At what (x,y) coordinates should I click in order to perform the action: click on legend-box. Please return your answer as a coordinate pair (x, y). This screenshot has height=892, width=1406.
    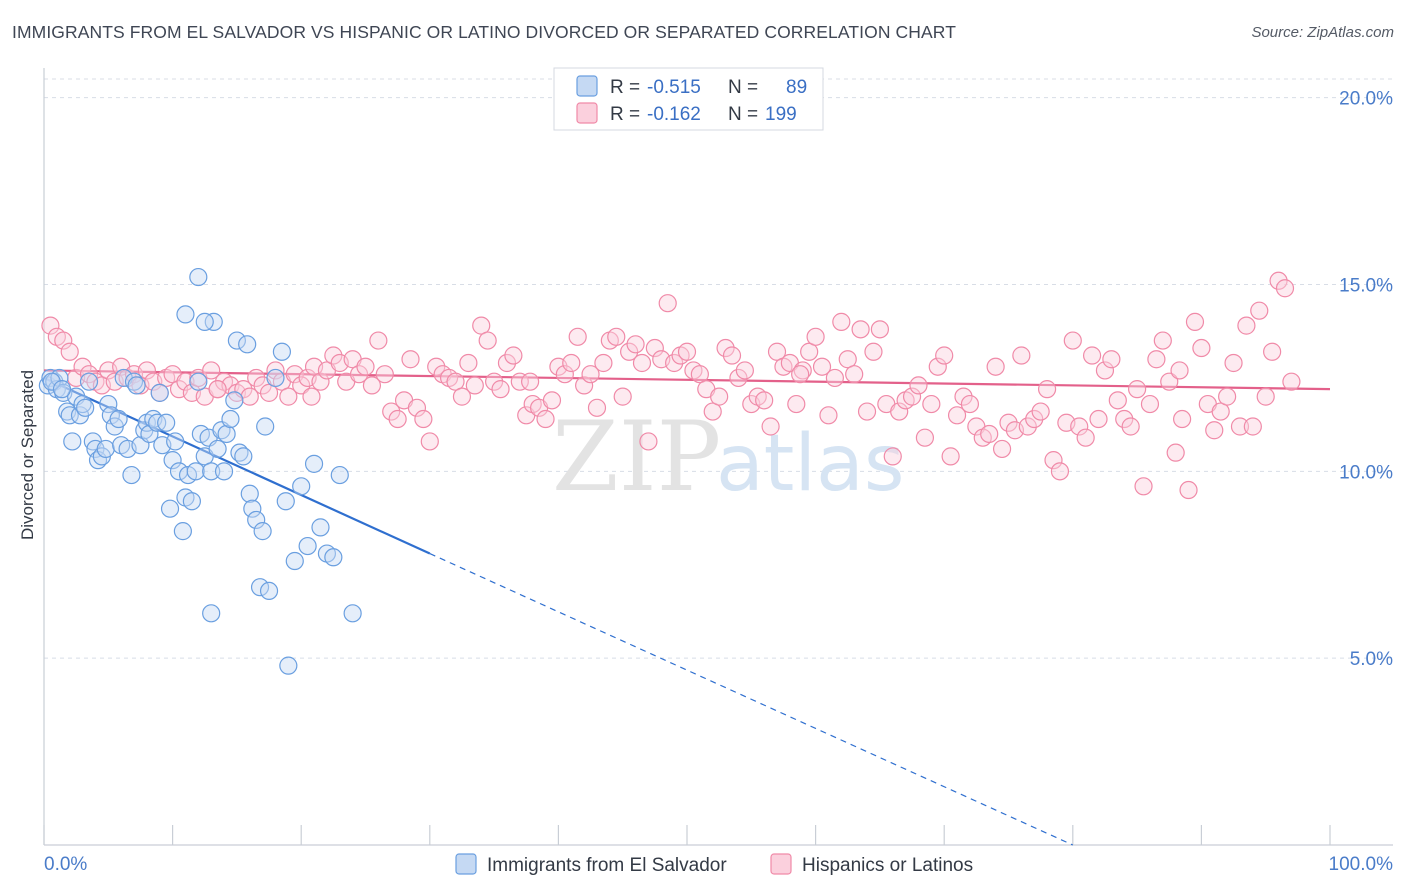
    Looking at the image, I should click on (688, 99).